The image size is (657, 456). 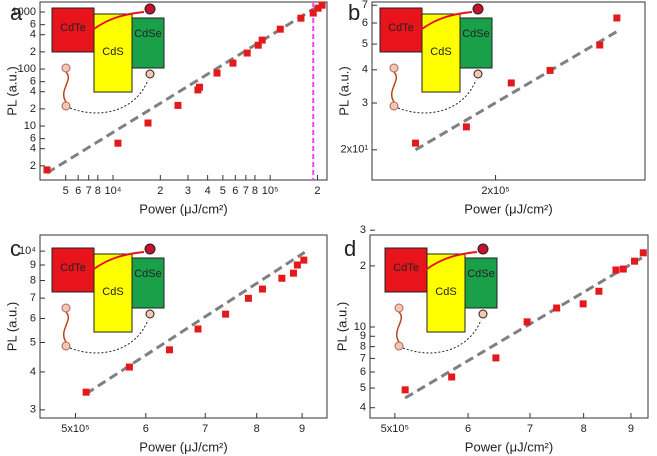 I want to click on panel-label: a, so click(x=16, y=12).